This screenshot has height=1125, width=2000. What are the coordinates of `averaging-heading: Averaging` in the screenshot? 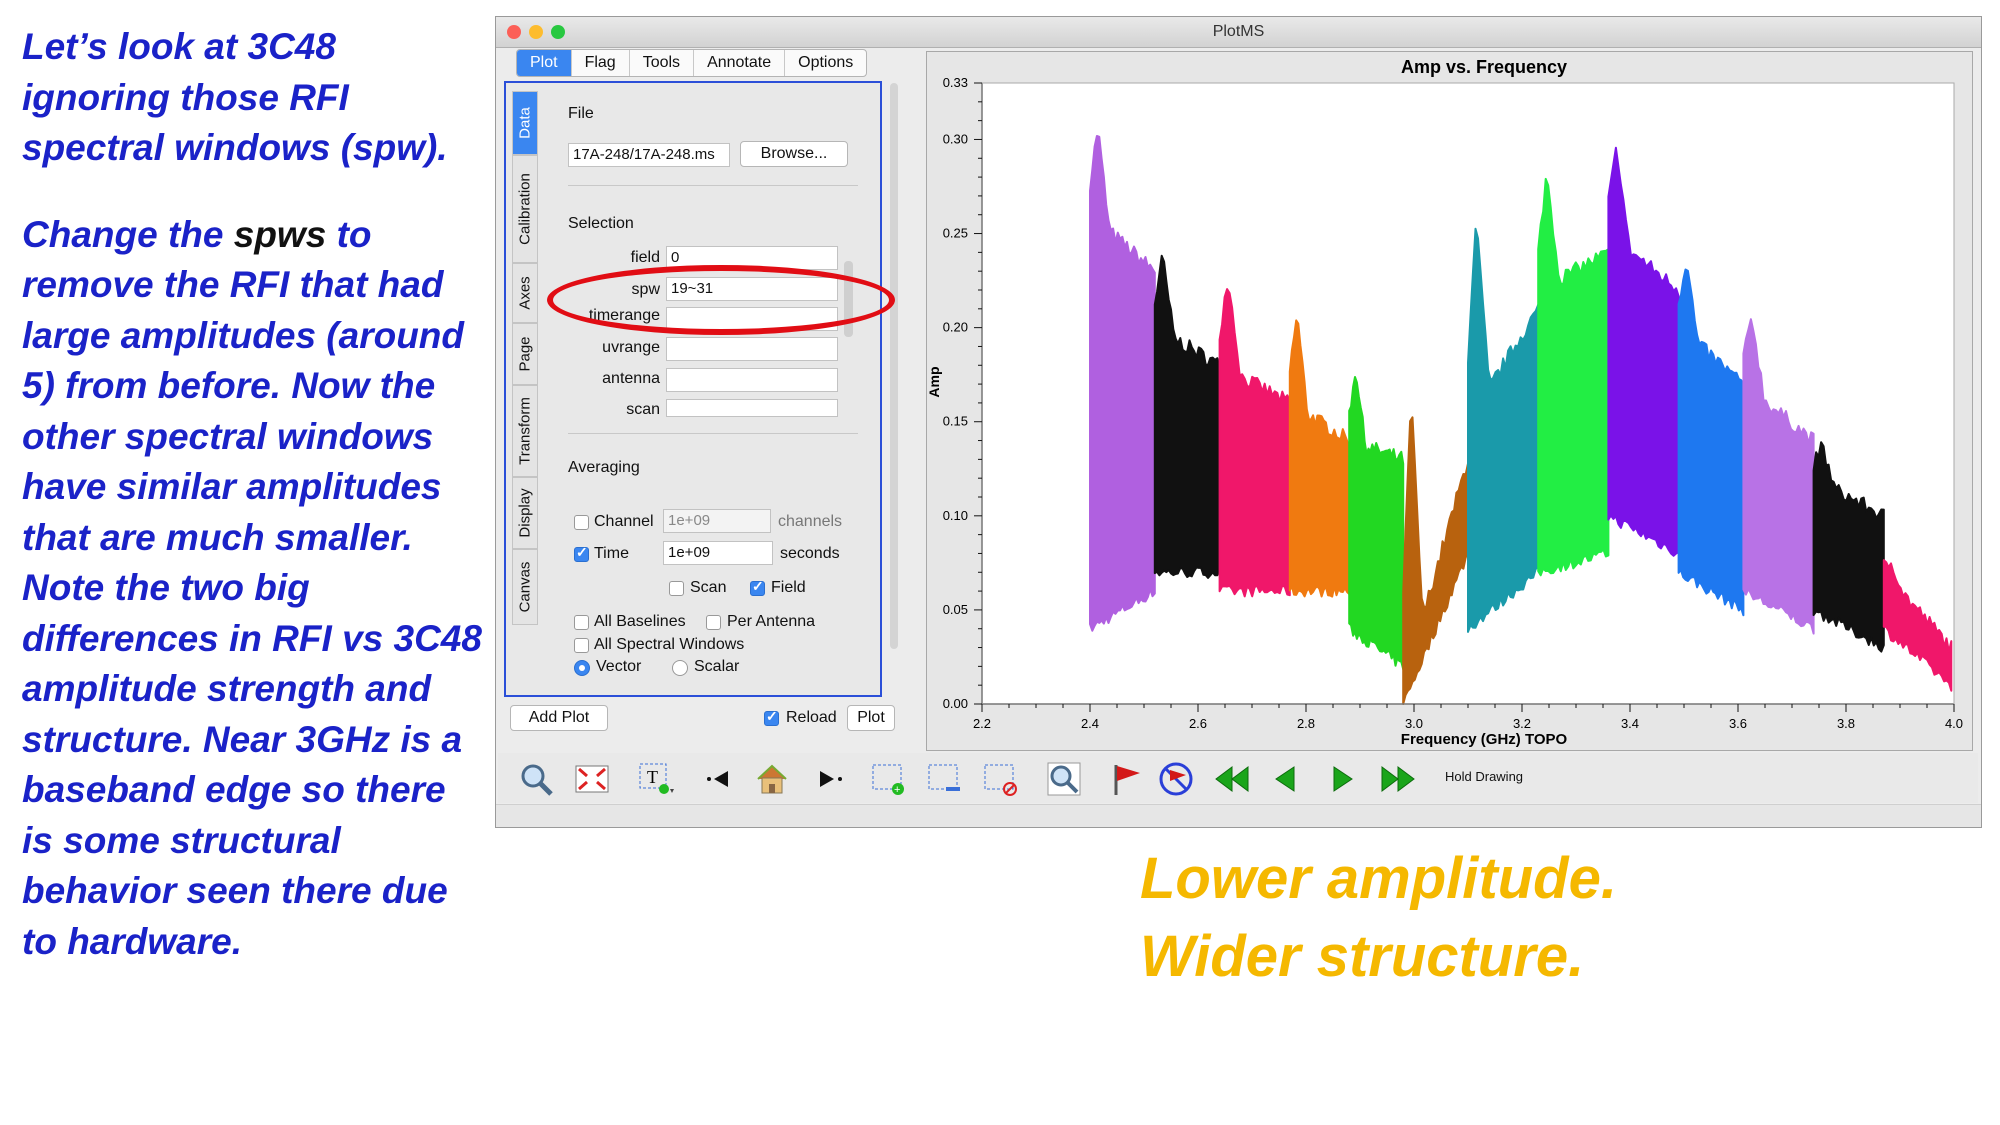 It's located at (604, 467).